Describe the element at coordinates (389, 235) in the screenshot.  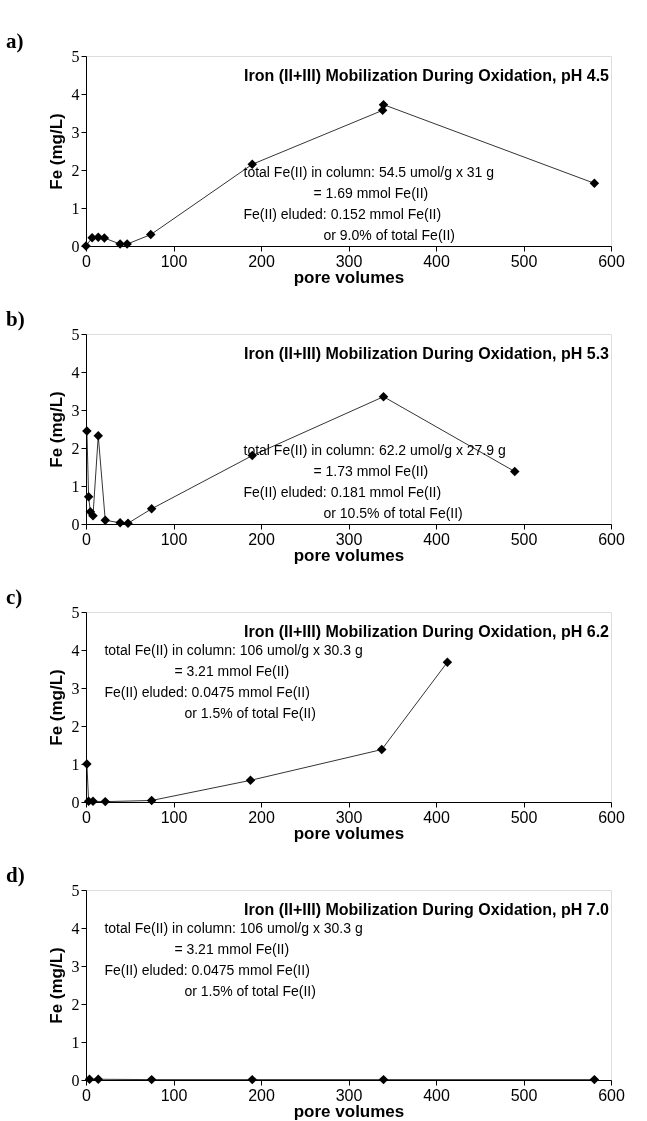
I see `annotation: or 9.0% of total Fe(II)` at that location.